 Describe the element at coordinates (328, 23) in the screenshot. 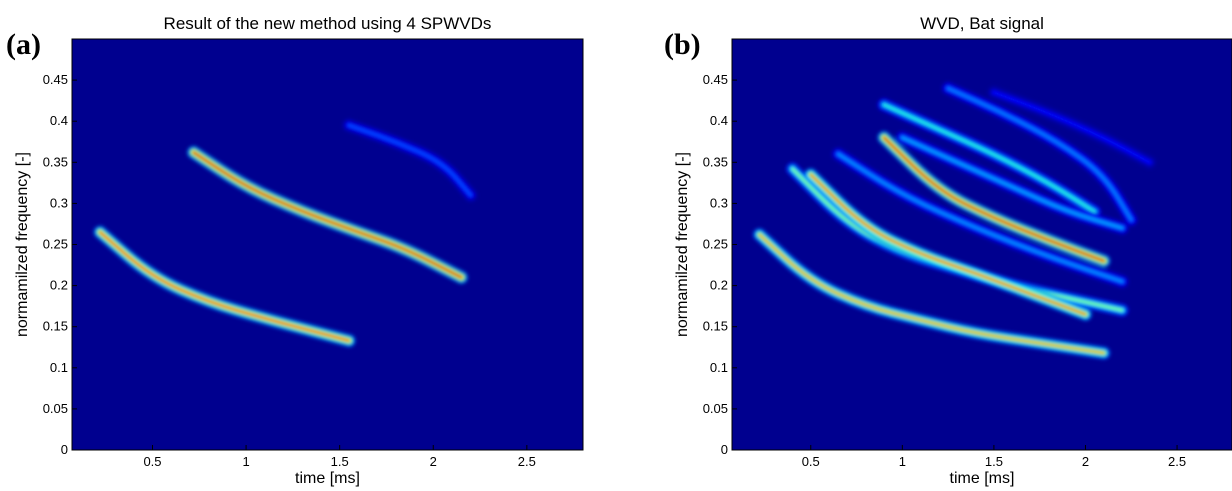

I see `chart-title: Result of the new method using 4 SPWVDs` at that location.